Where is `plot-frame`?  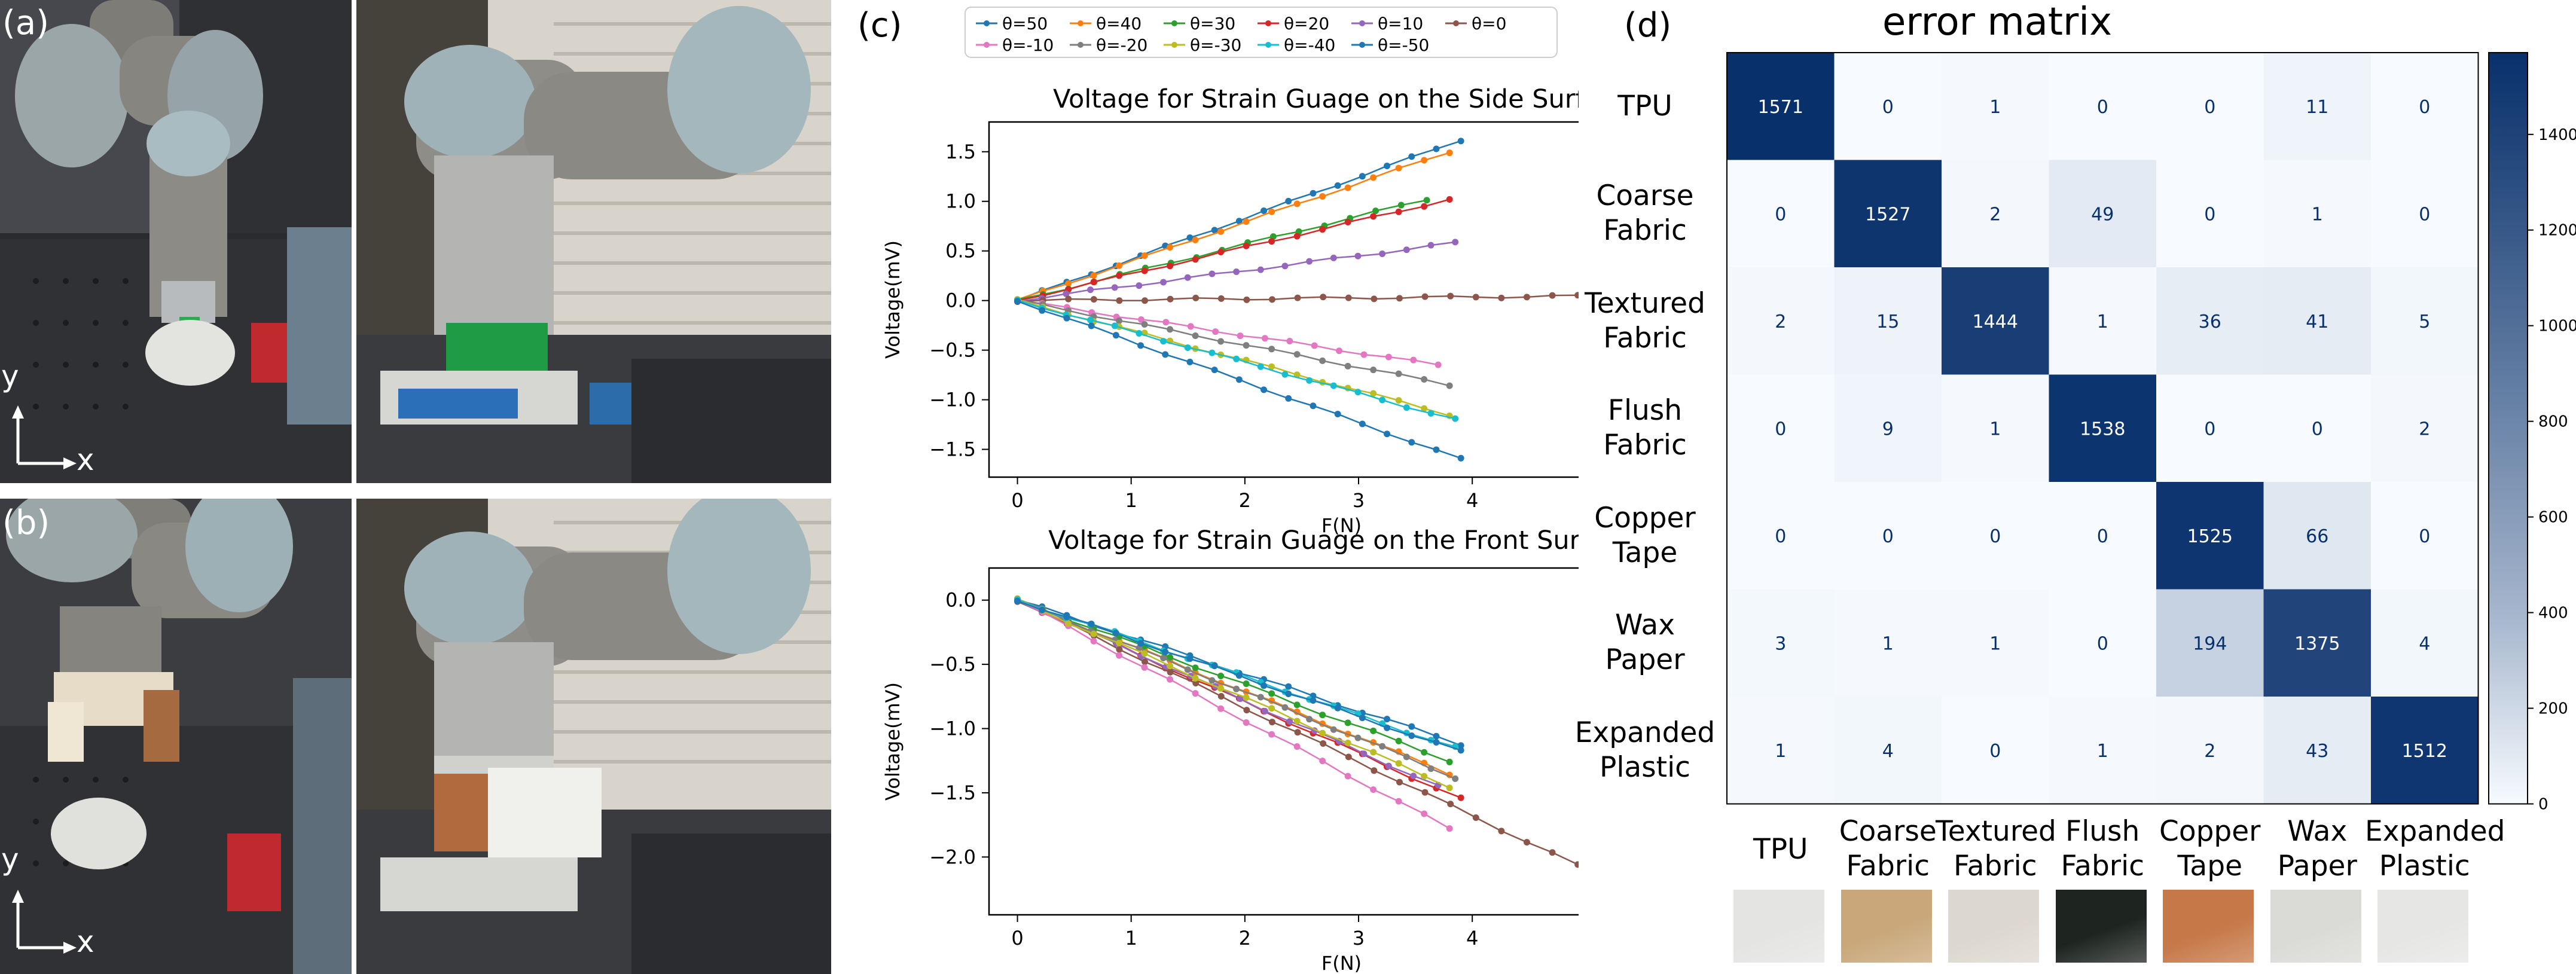
plot-frame is located at coordinates (1283, 741).